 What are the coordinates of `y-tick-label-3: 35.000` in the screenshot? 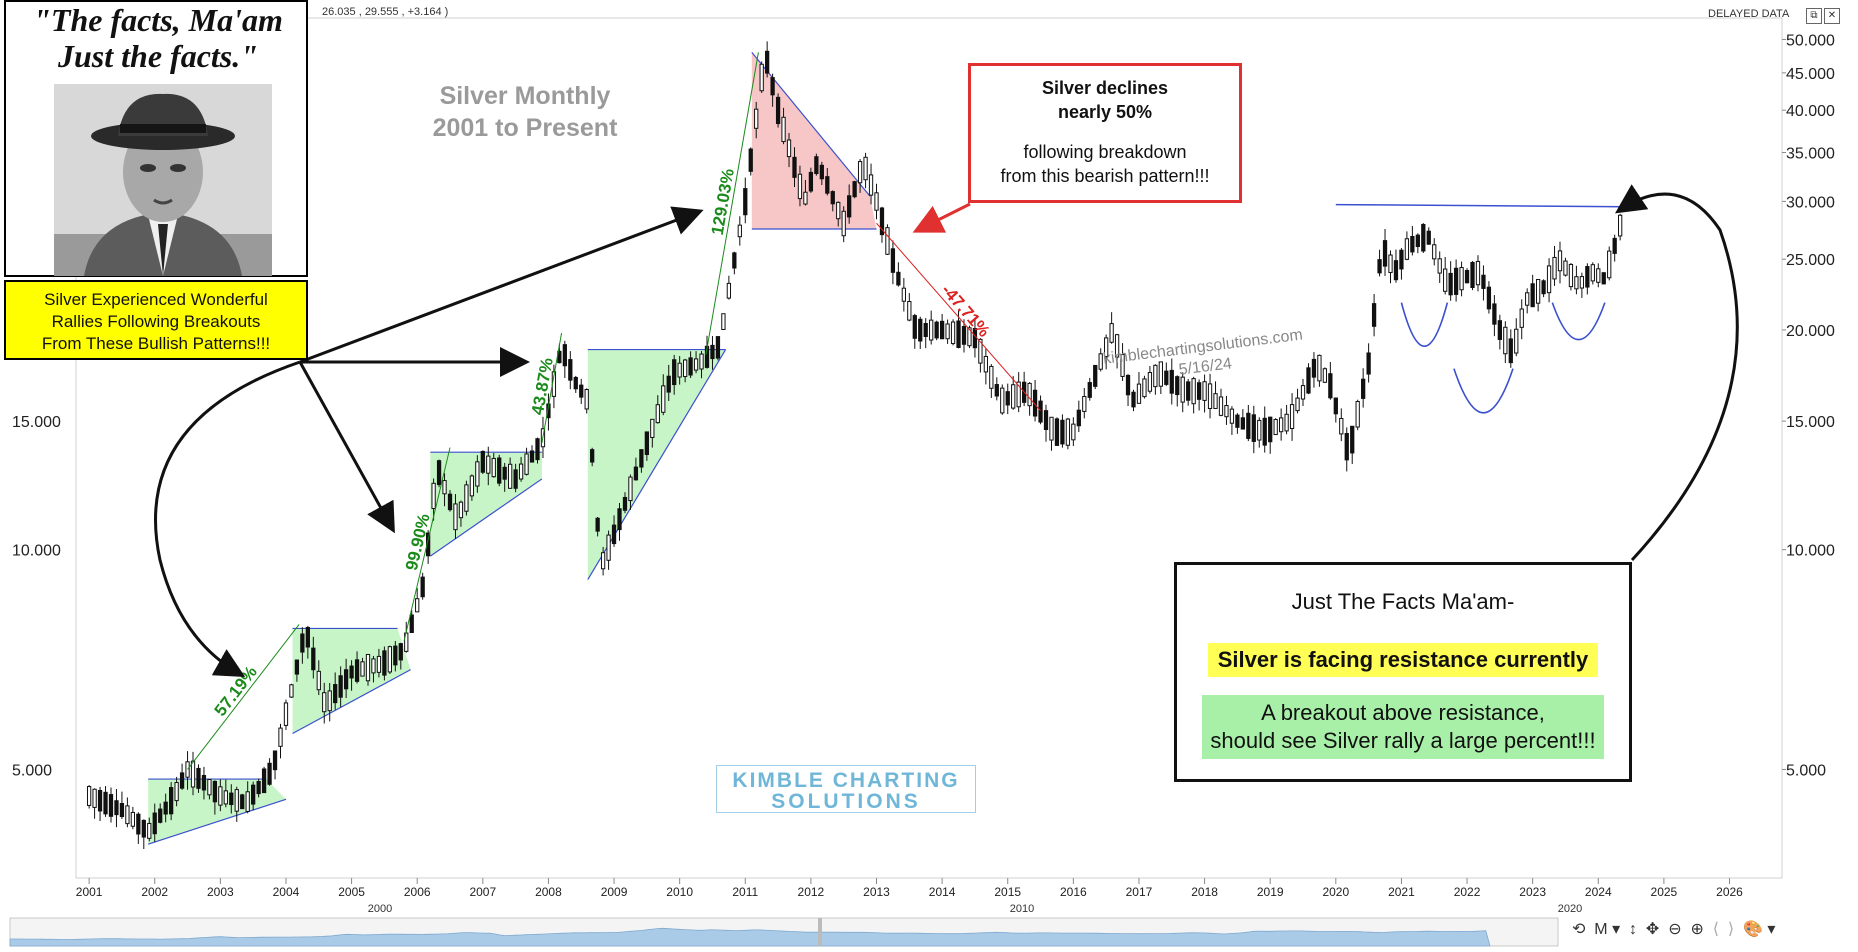 It's located at (1810, 154).